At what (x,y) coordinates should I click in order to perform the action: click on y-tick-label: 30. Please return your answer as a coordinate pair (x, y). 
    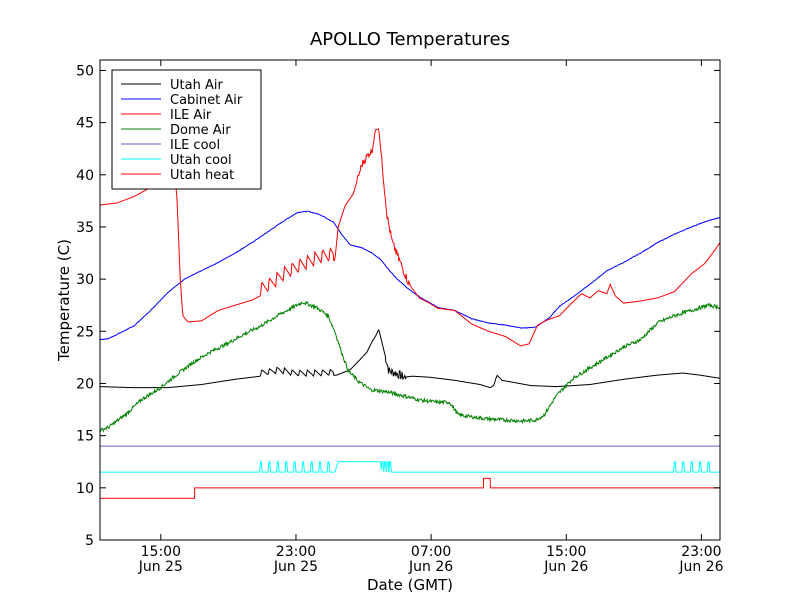
    Looking at the image, I should click on (85, 280).